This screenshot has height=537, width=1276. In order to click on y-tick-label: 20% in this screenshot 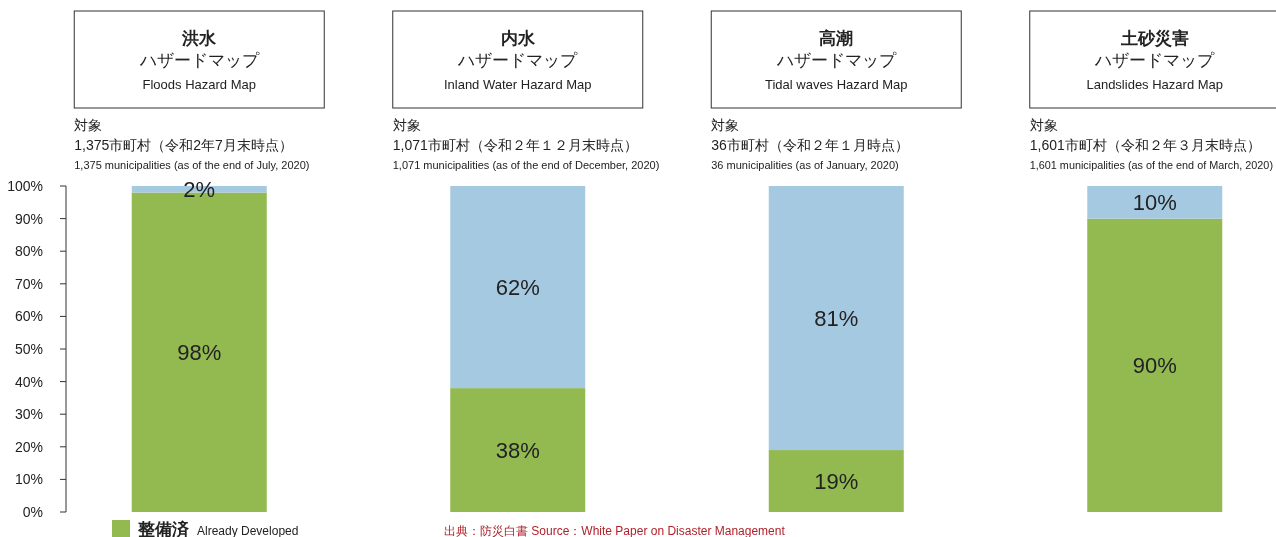, I will do `click(28, 446)`.